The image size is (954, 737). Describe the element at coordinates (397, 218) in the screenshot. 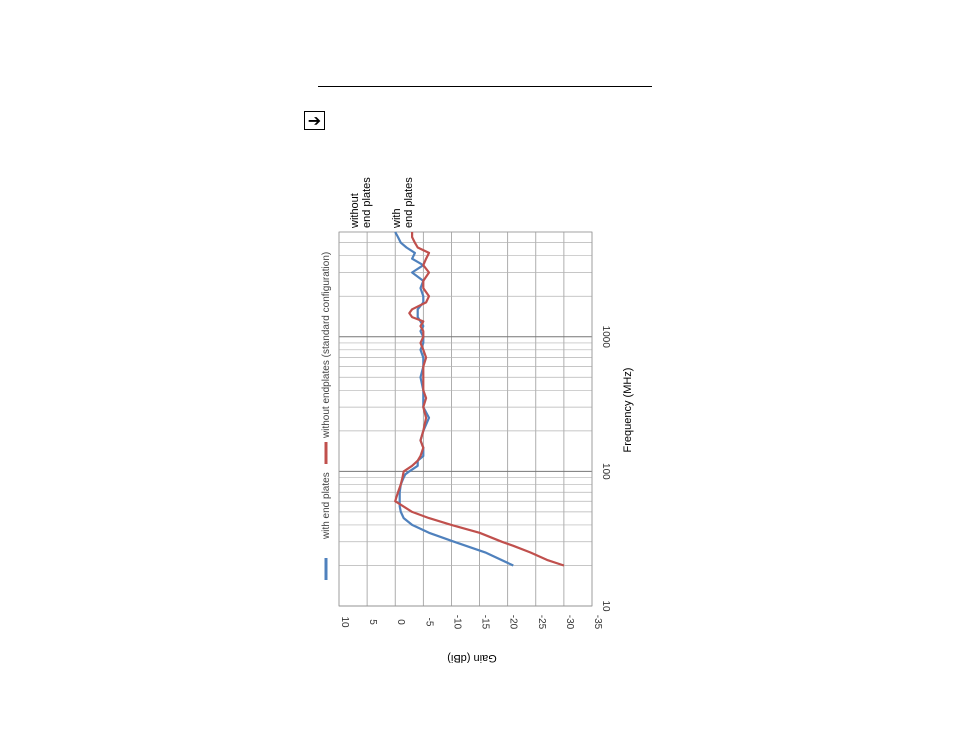

I see `annotation-label: with` at that location.